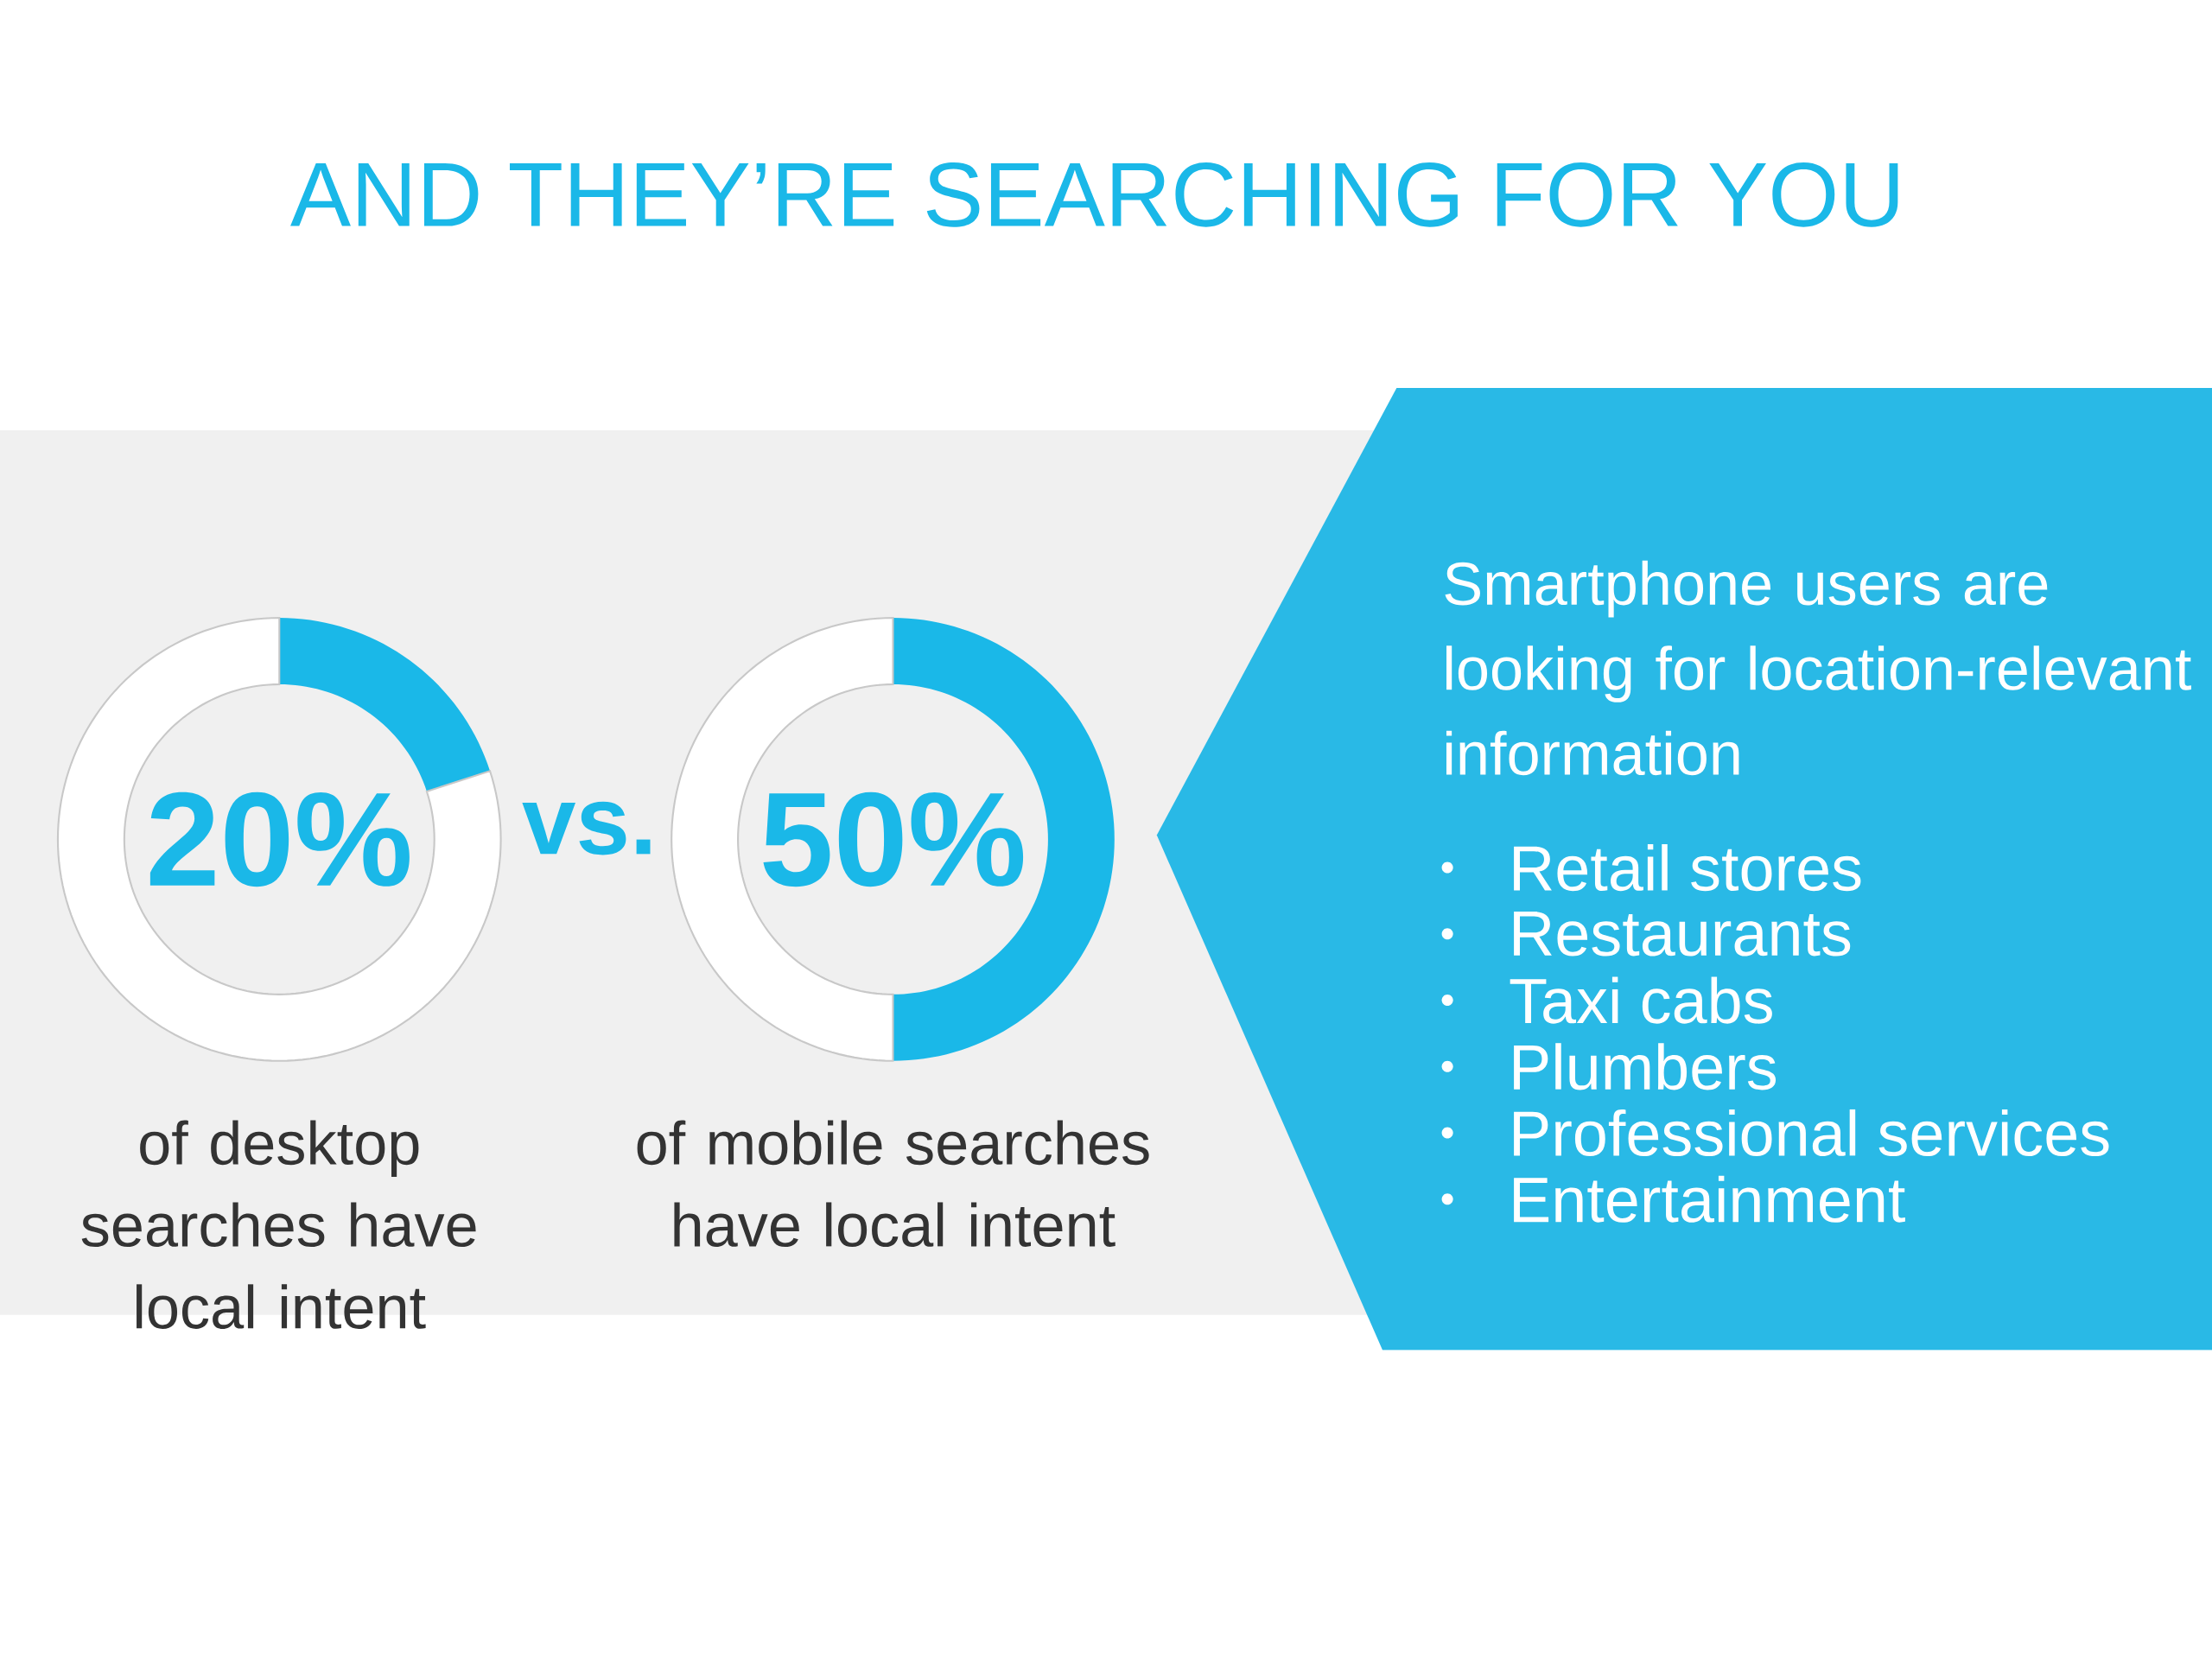 This screenshot has height=1659, width=2212. Describe the element at coordinates (1682, 934) in the screenshot. I see `text: Restaurants` at that location.